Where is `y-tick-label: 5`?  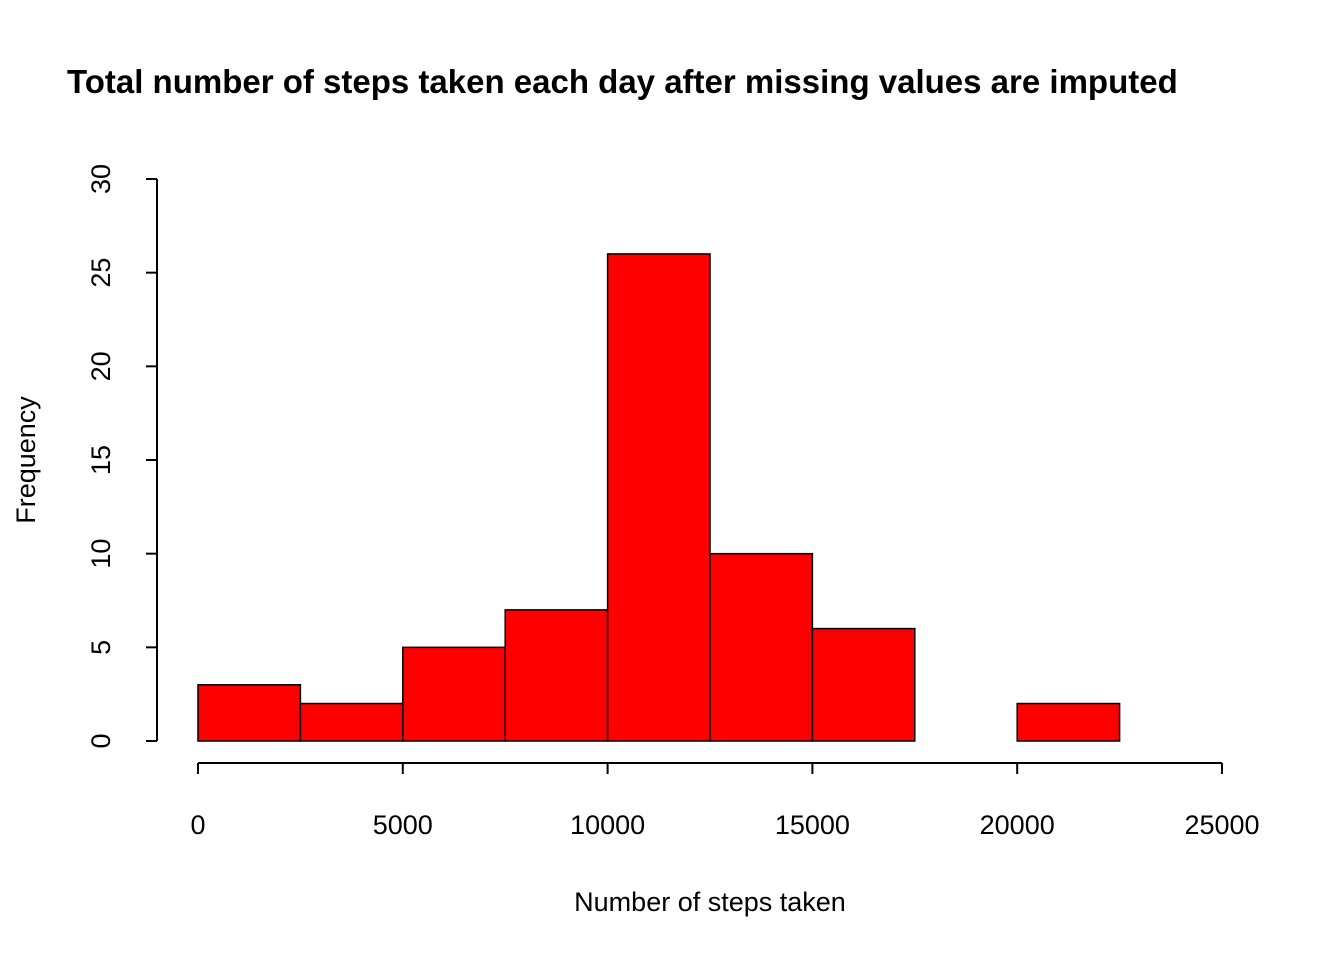
y-tick-label: 5 is located at coordinates (101, 647).